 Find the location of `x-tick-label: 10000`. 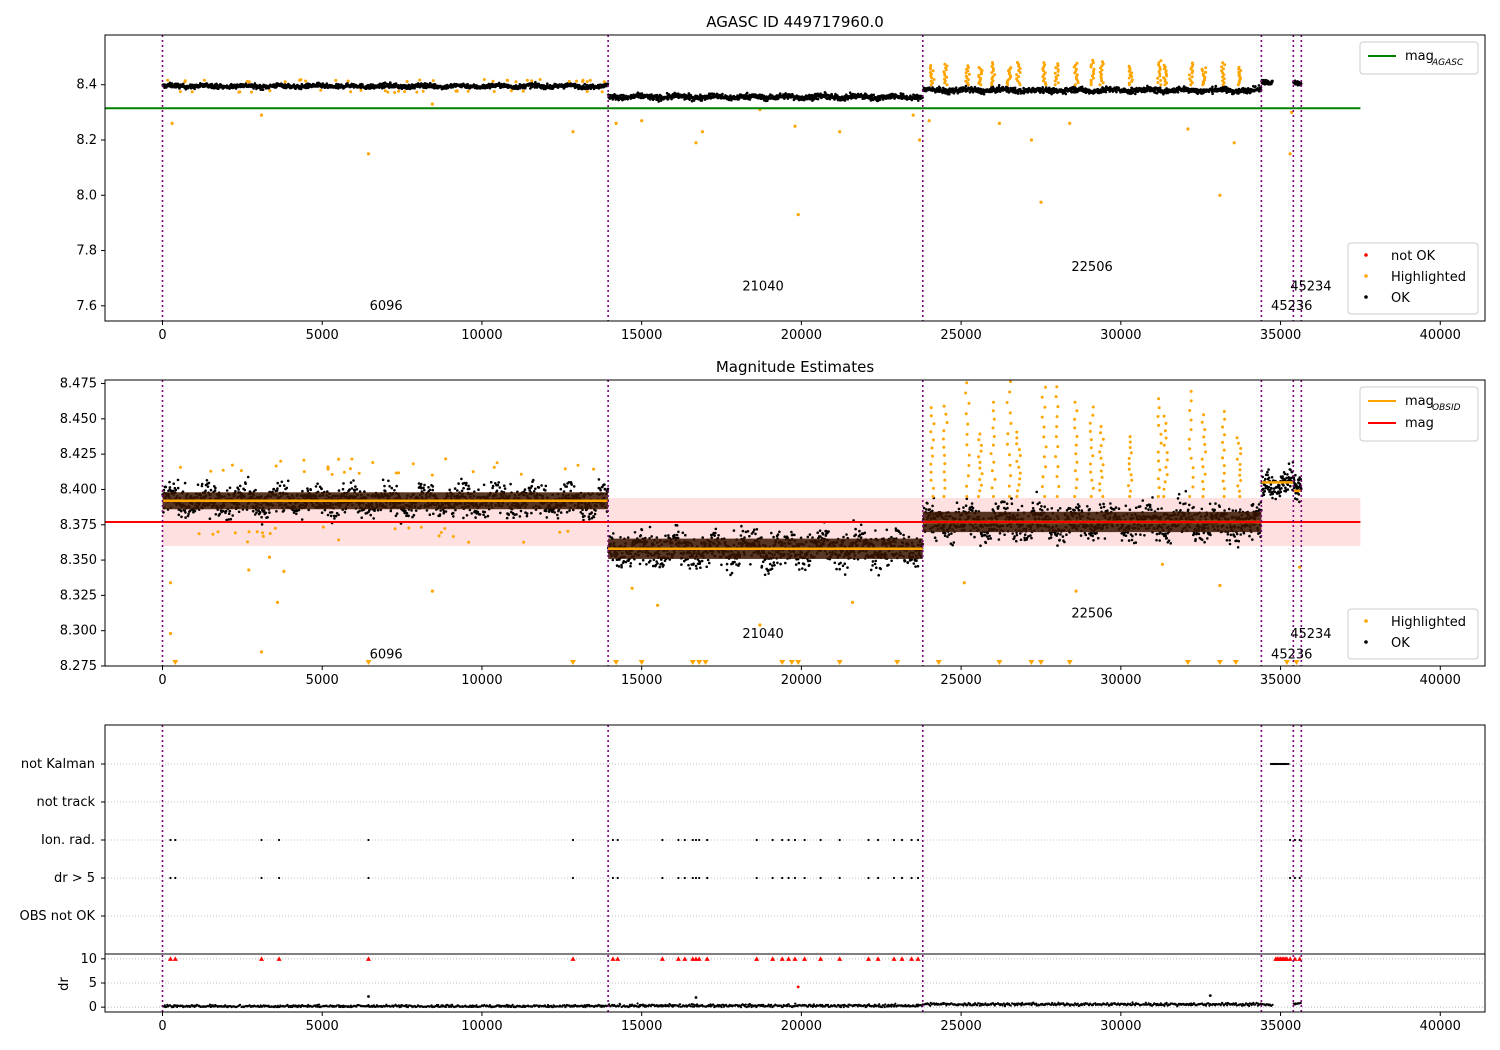

x-tick-label: 10000 is located at coordinates (481, 335).